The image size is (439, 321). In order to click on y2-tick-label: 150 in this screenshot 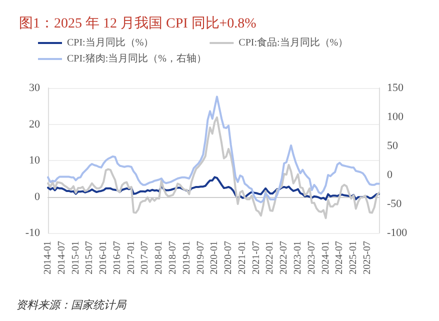, I will do `click(395, 88)`.